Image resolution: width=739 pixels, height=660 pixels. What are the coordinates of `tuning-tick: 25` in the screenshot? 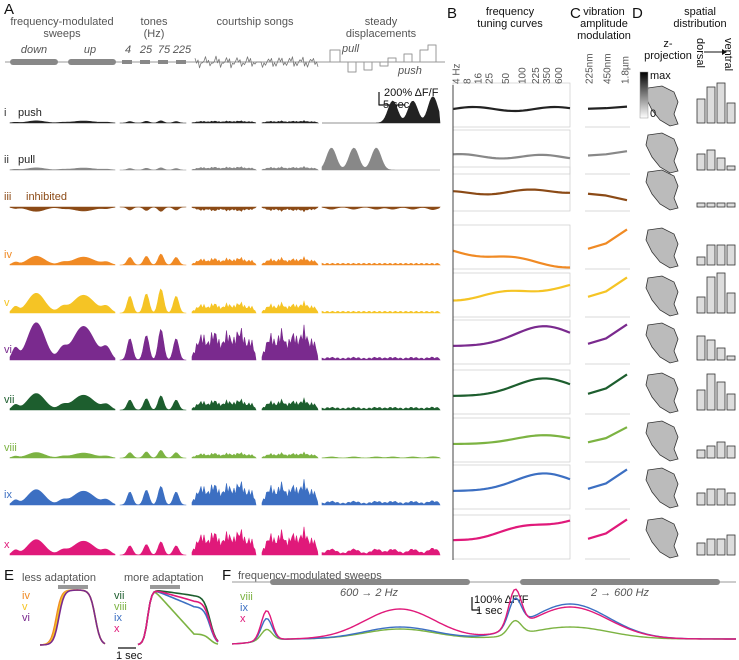 It's located at (490, 78).